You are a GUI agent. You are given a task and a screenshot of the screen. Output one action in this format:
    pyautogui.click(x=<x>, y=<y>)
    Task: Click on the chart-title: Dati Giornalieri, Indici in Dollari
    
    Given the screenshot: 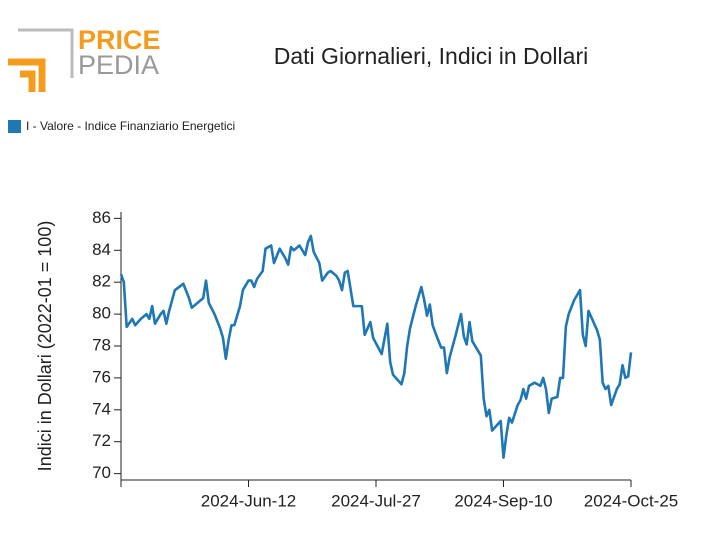 What is the action you would take?
    pyautogui.click(x=431, y=56)
    